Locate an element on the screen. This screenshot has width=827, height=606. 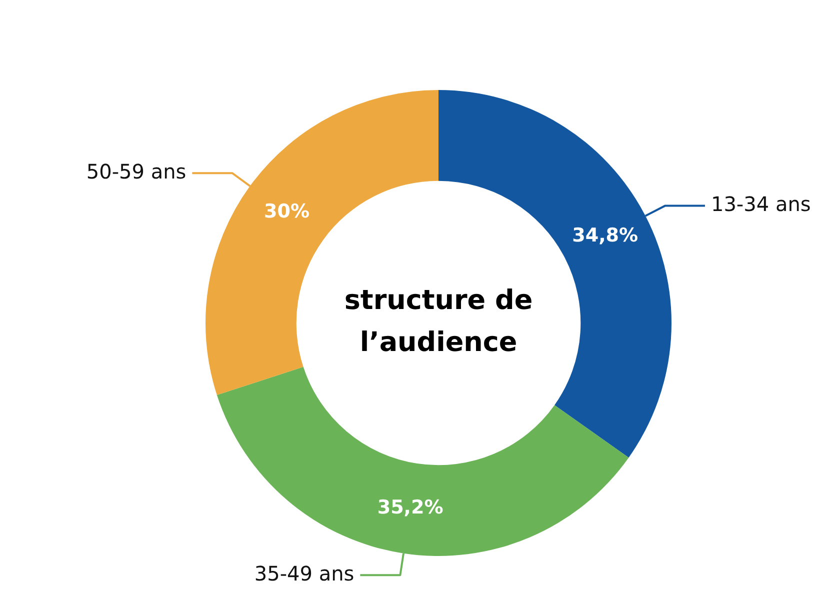
slice-label: 50-59 ans is located at coordinates (136, 171).